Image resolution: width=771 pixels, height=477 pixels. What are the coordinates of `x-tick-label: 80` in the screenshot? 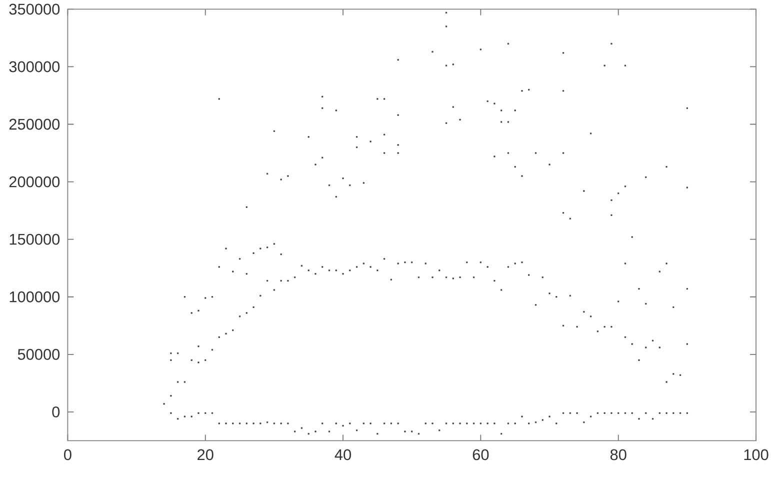 It's located at (618, 454).